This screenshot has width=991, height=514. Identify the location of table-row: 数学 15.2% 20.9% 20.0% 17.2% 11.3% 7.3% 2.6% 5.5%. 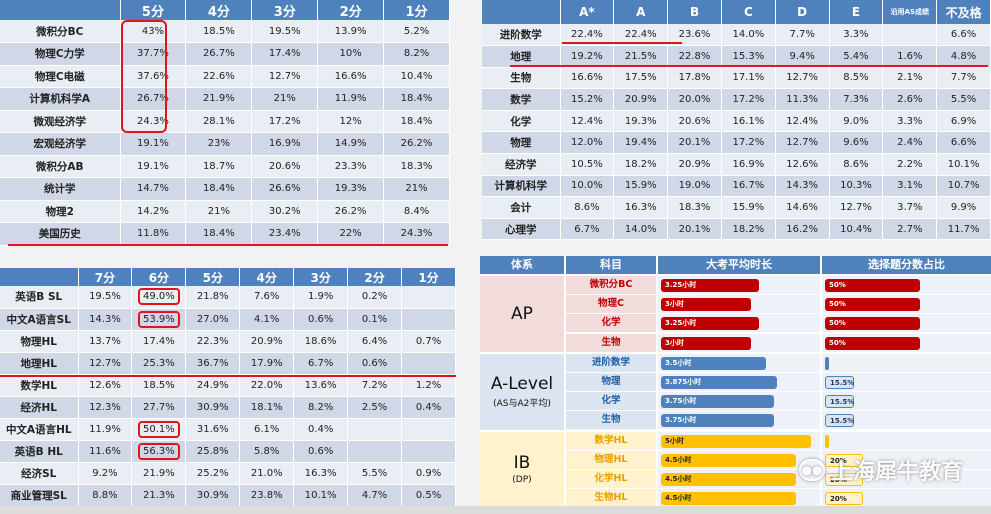
(736, 99).